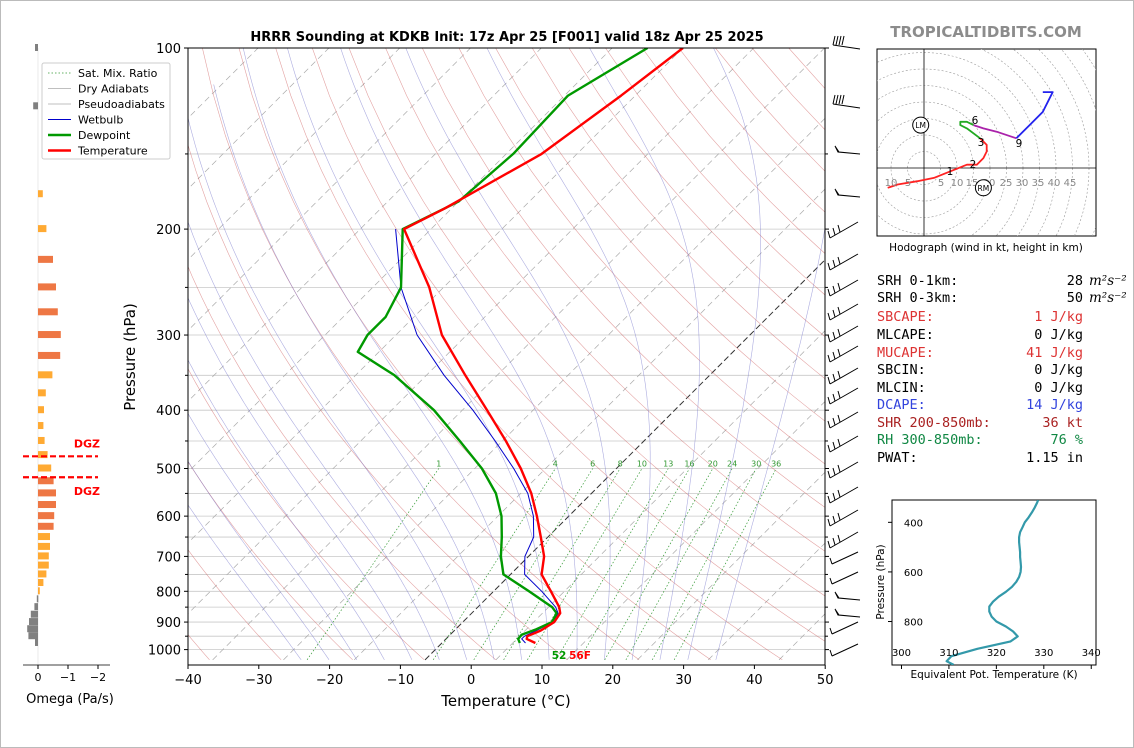  Describe the element at coordinates (984, 188) in the screenshot. I see `storm-motion-label: RM` at that location.